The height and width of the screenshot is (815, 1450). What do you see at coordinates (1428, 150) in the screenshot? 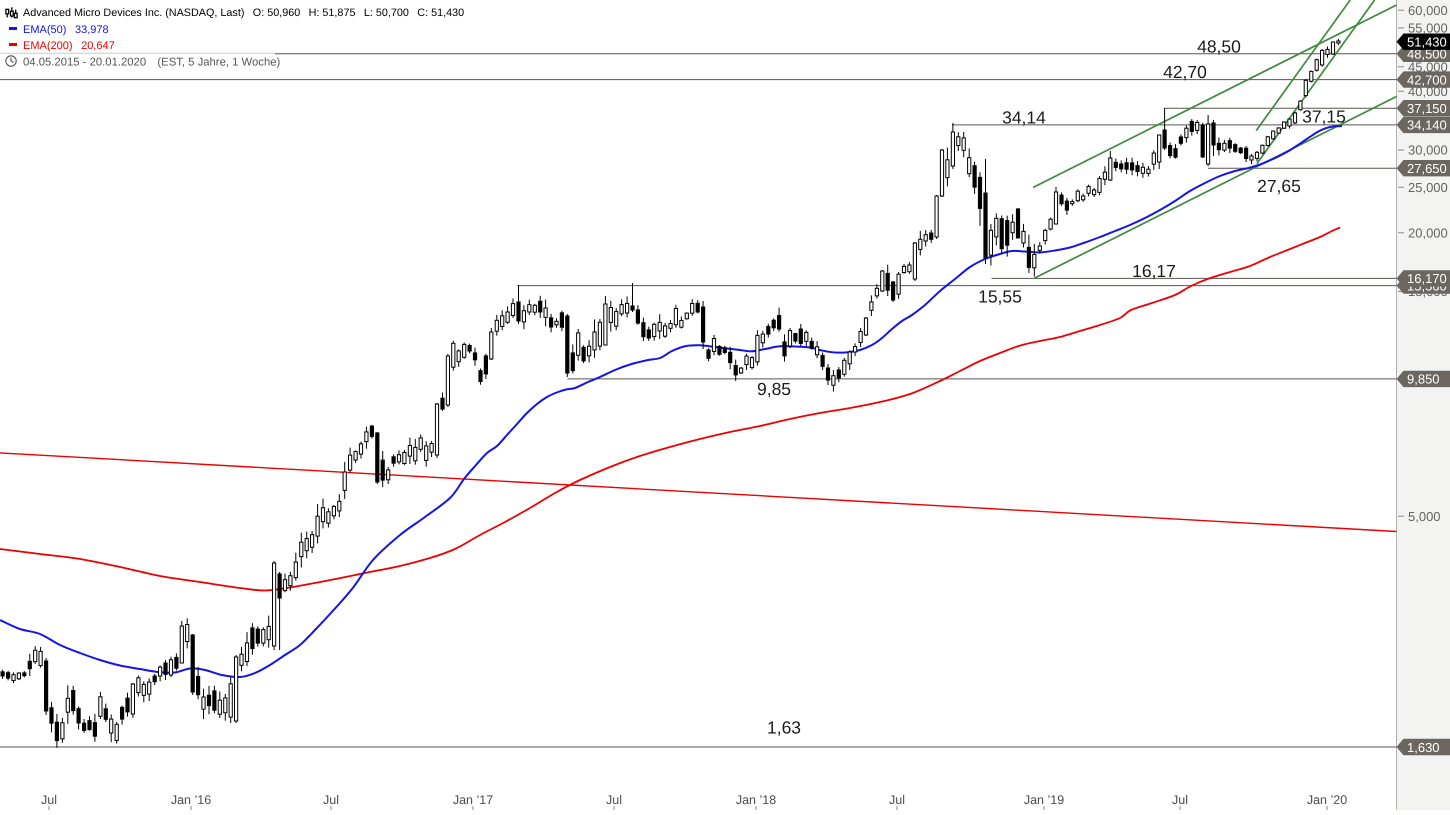
I see `svg-text: 30,000` at bounding box center [1428, 150].